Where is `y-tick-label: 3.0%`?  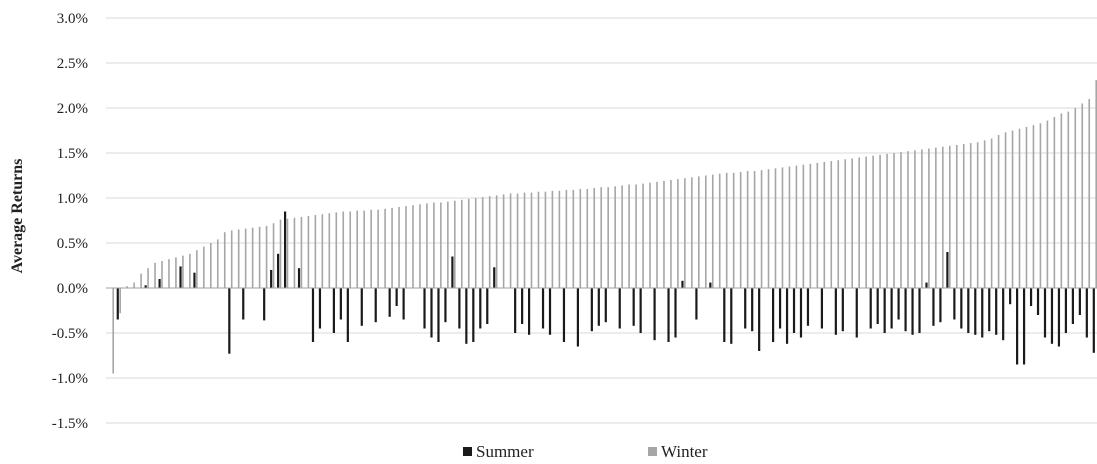
y-tick-label: 3.0% is located at coordinates (72, 19).